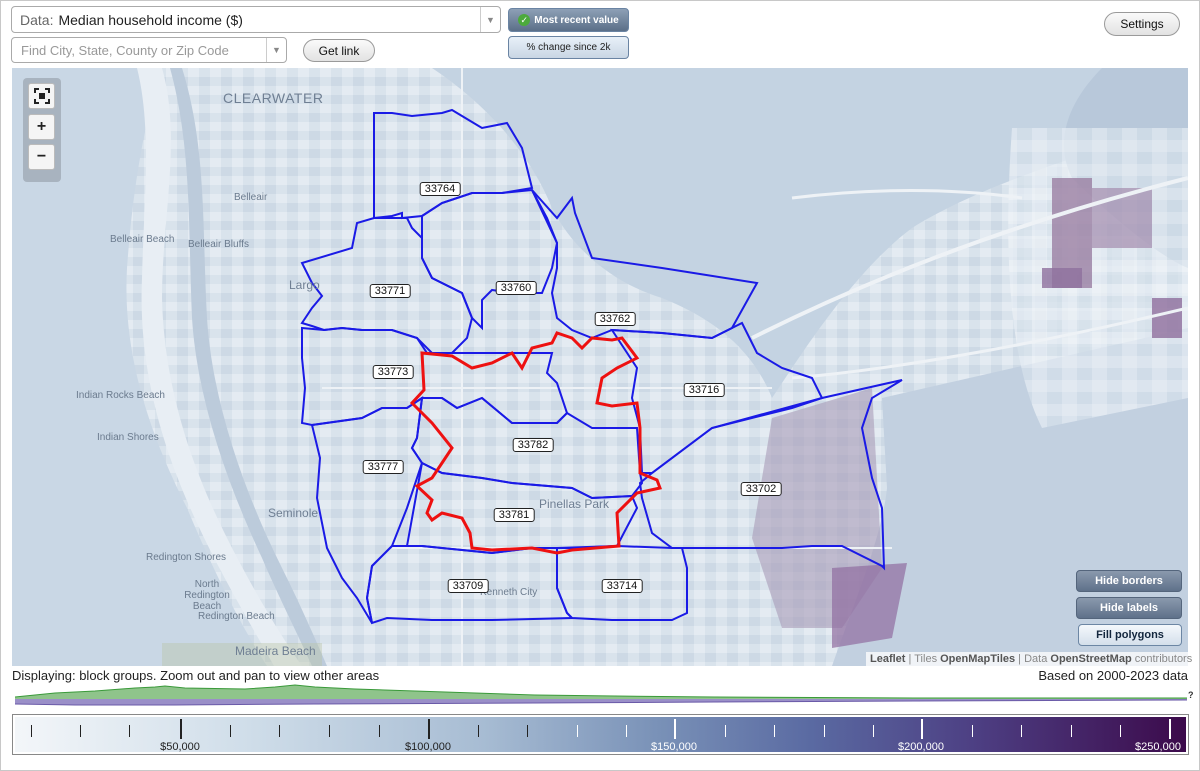  Describe the element at coordinates (428, 747) in the screenshot. I see `legend-label: $100,000` at that location.